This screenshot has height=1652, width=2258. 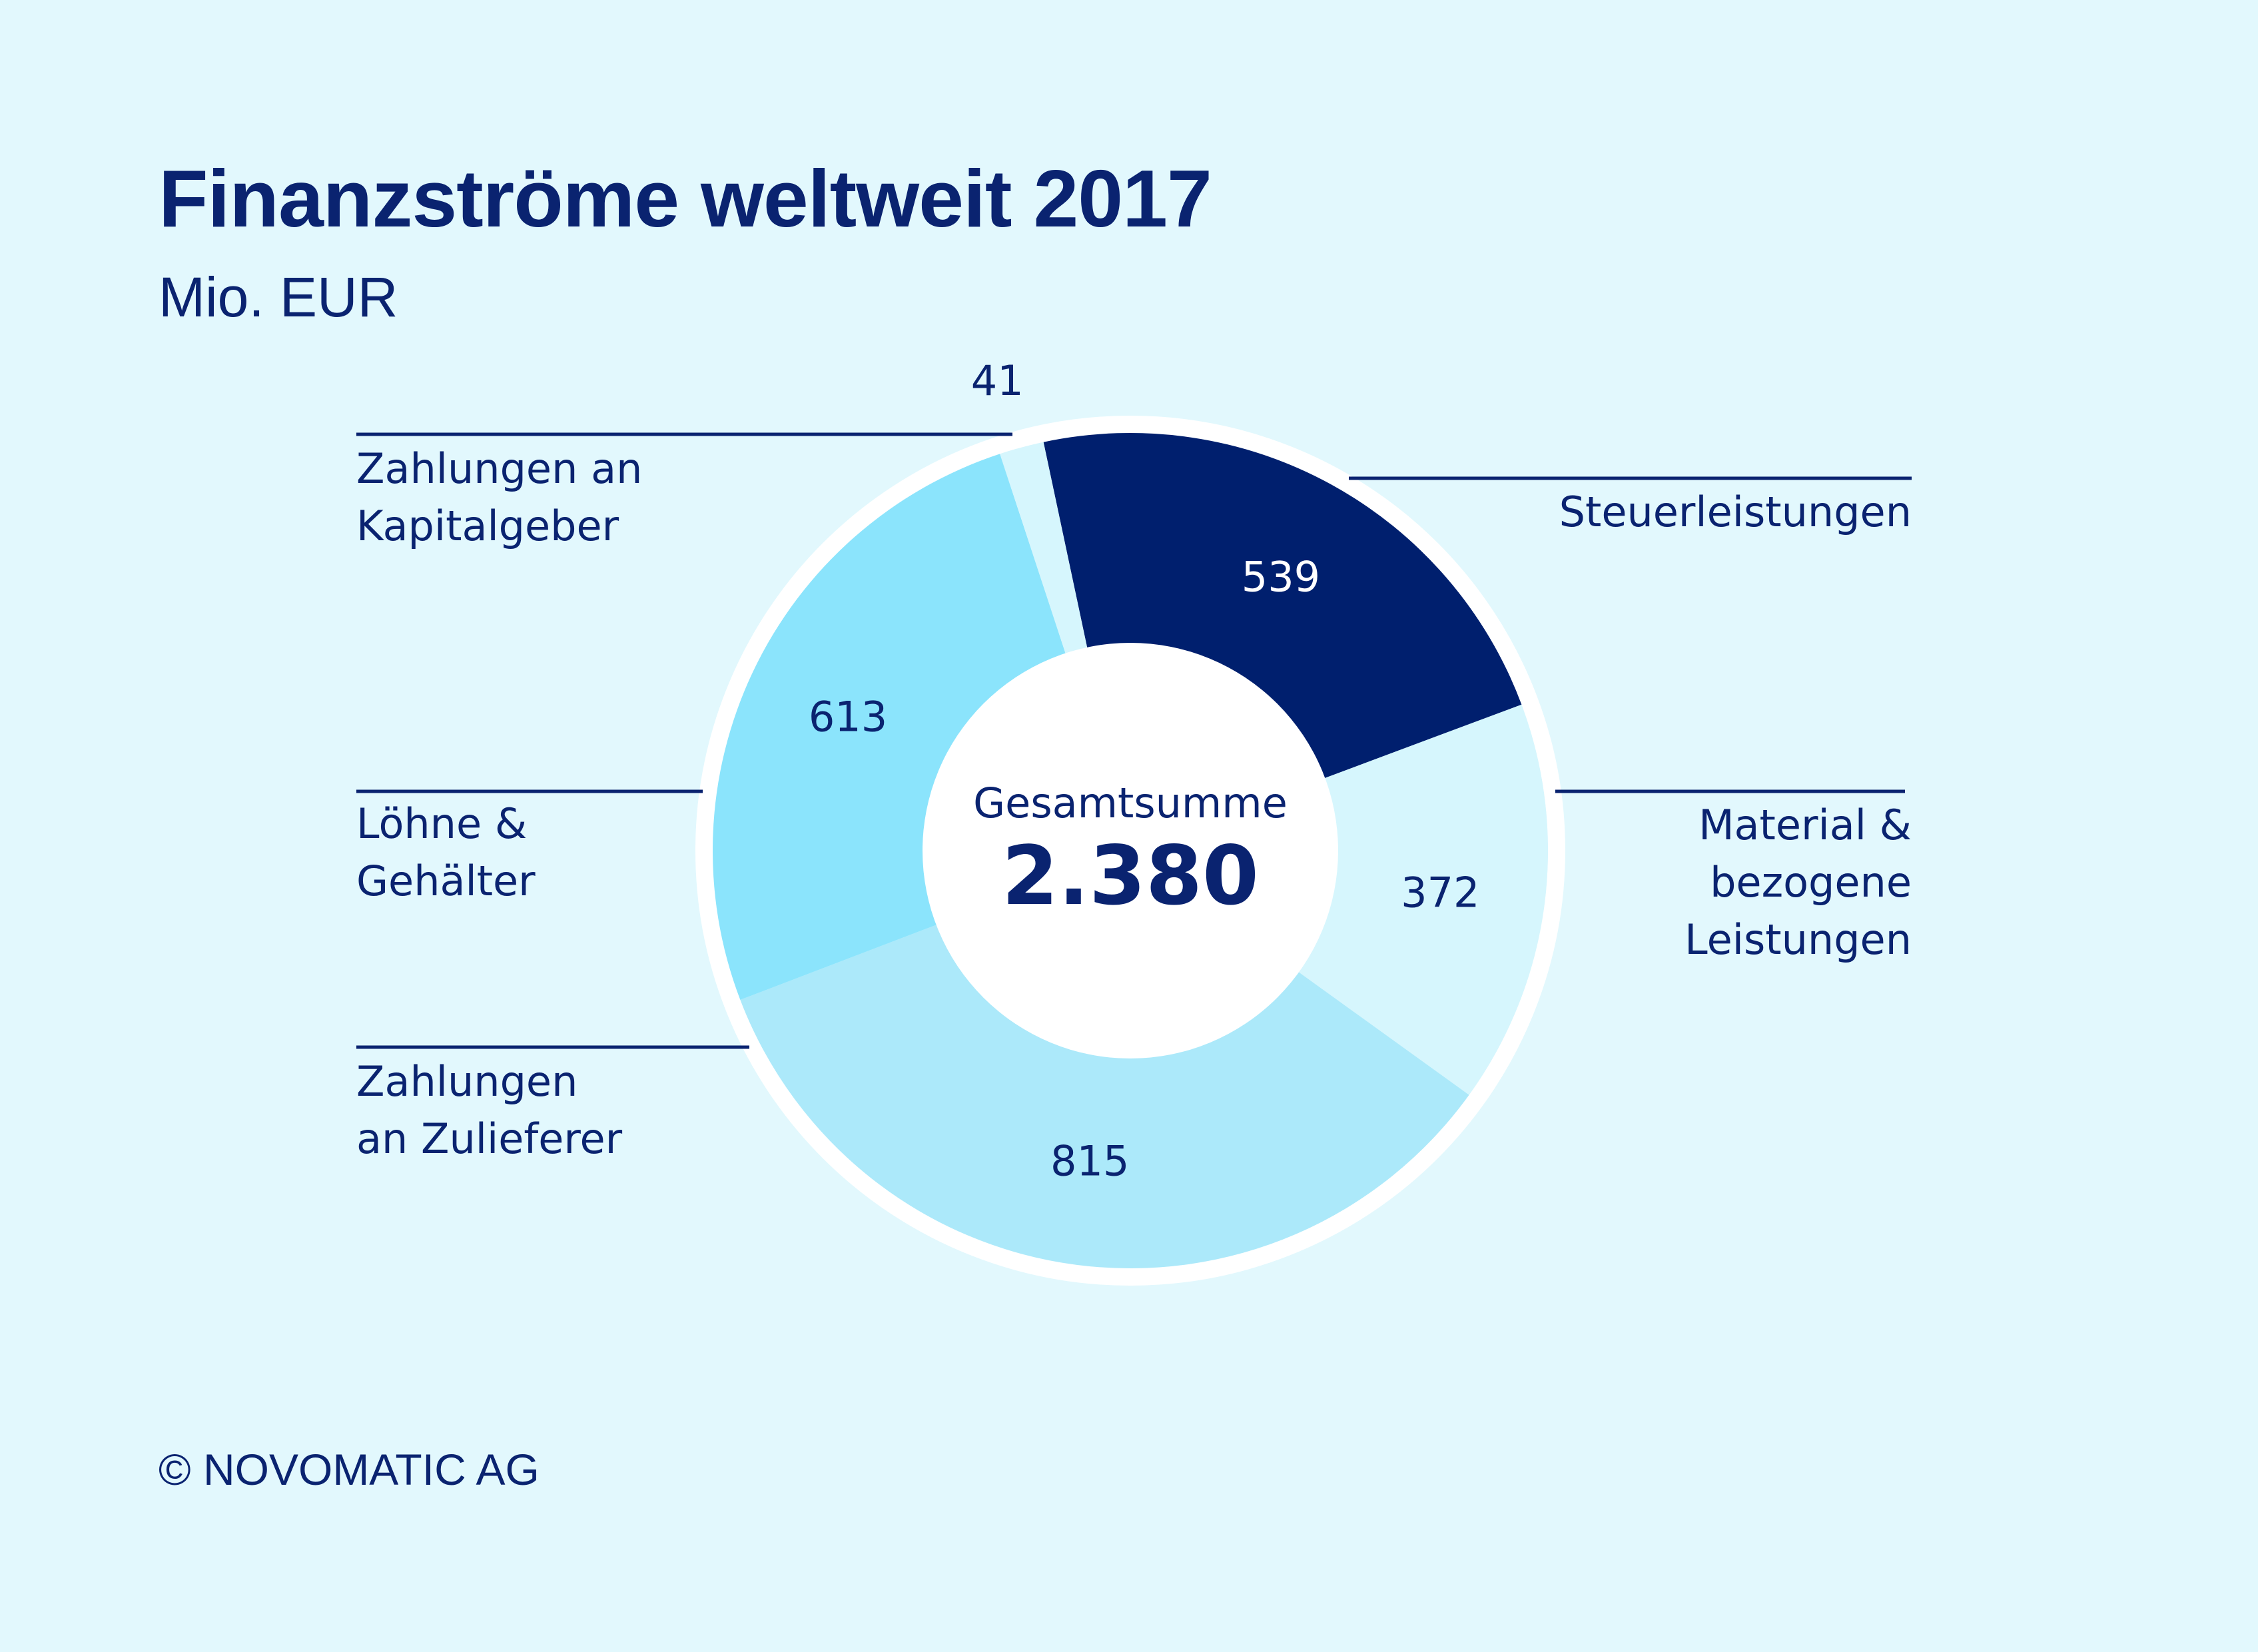 I want to click on slice-value-label: 539, so click(x=1281, y=576).